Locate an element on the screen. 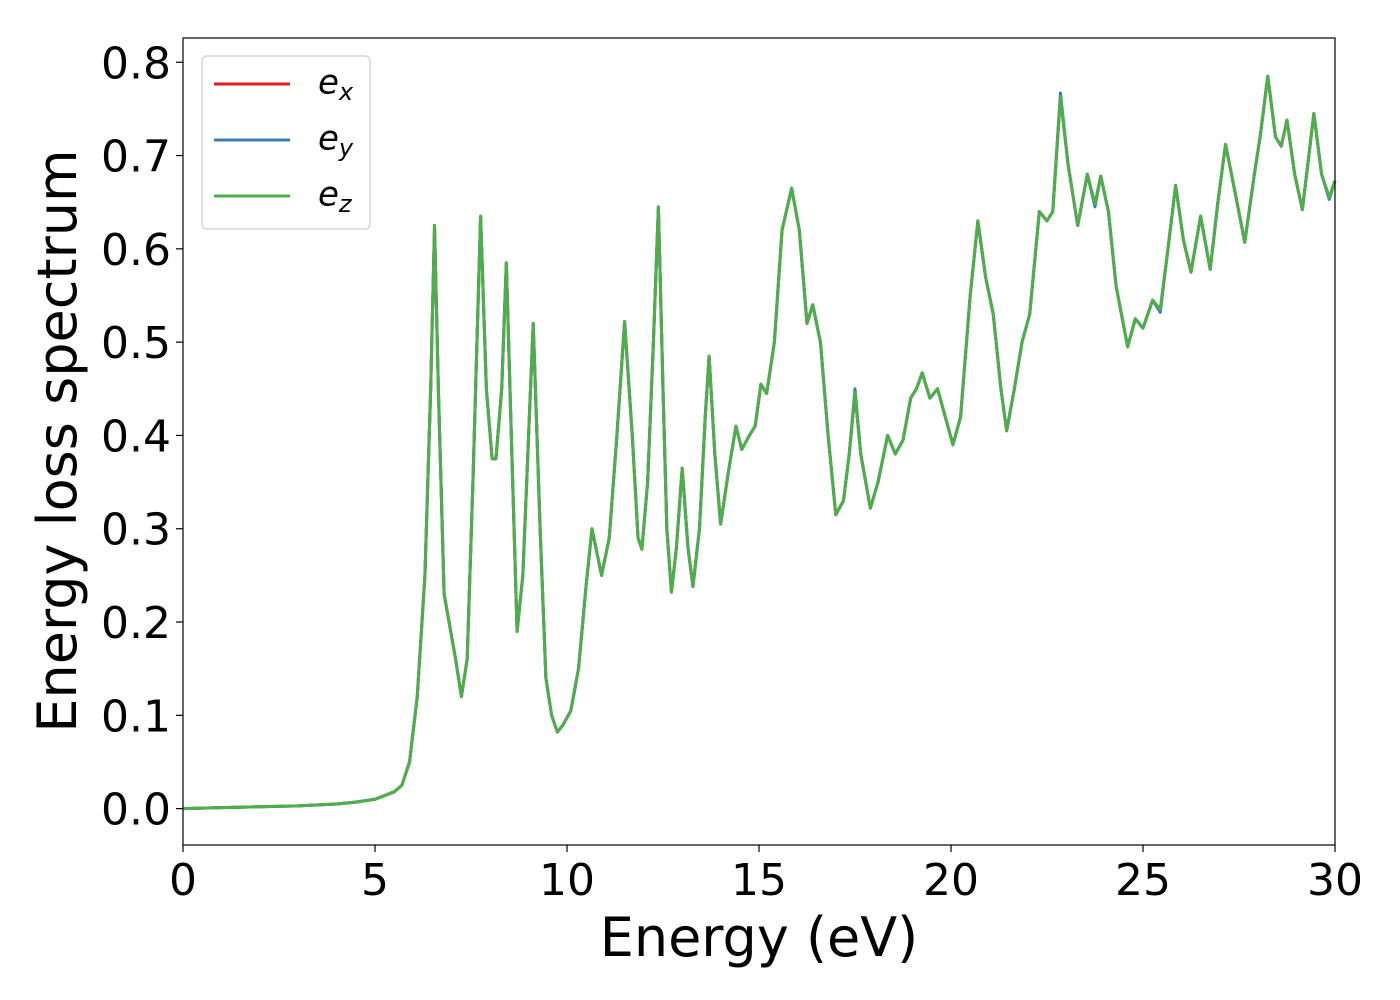 This screenshot has height=1000, width=1400. y-axis-label: Energy loss spectrum is located at coordinates (57, 440).